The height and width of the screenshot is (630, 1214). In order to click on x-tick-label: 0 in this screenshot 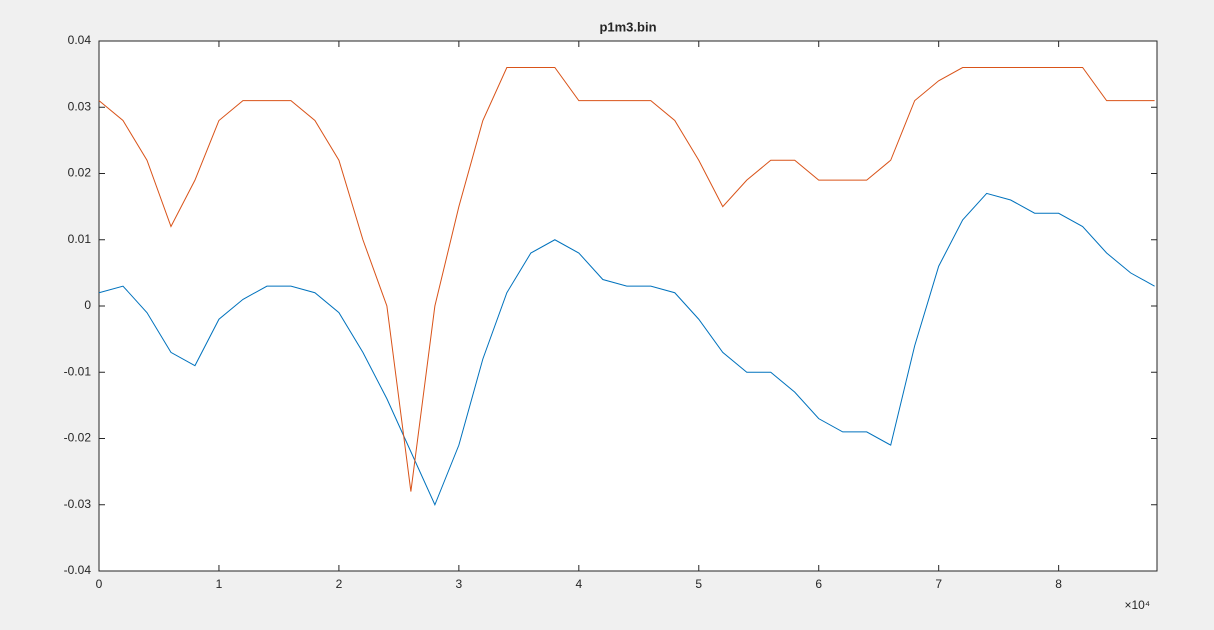, I will do `click(99, 584)`.